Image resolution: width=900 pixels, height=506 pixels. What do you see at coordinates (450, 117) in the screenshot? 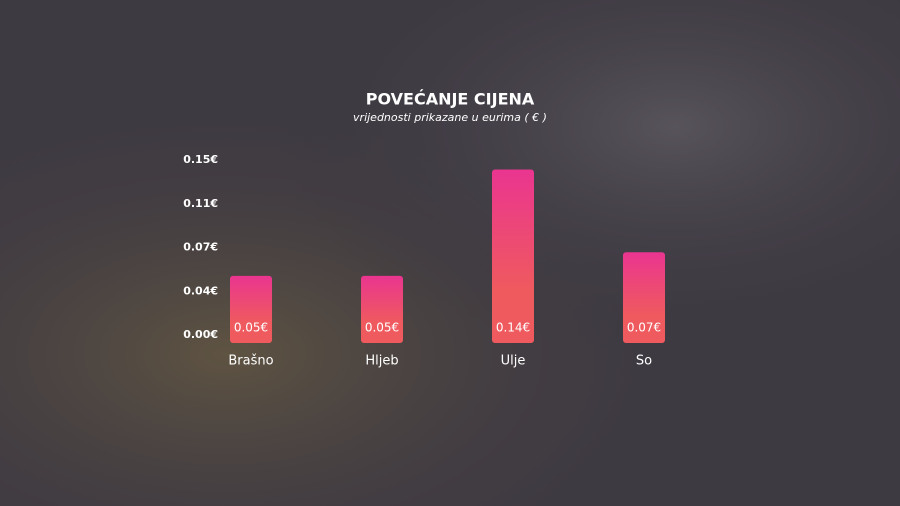
I see `chart-subtitle: vrijednosti prikazane u eurima ( € )` at bounding box center [450, 117].